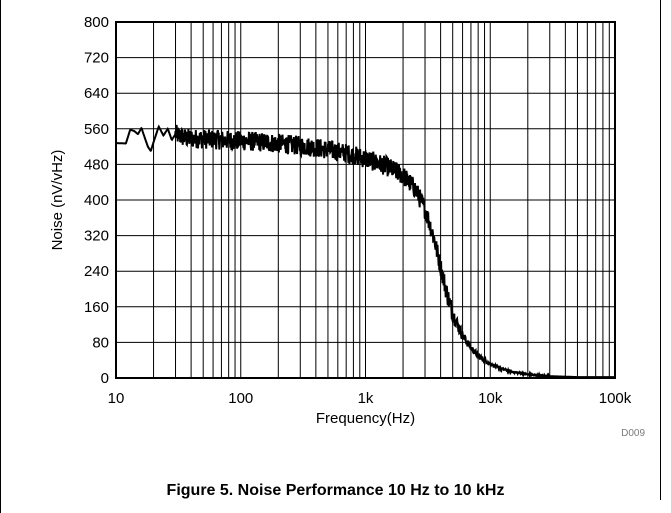 This screenshot has width=671, height=513. Describe the element at coordinates (96, 307) in the screenshot. I see `y-tick-label: 160` at that location.